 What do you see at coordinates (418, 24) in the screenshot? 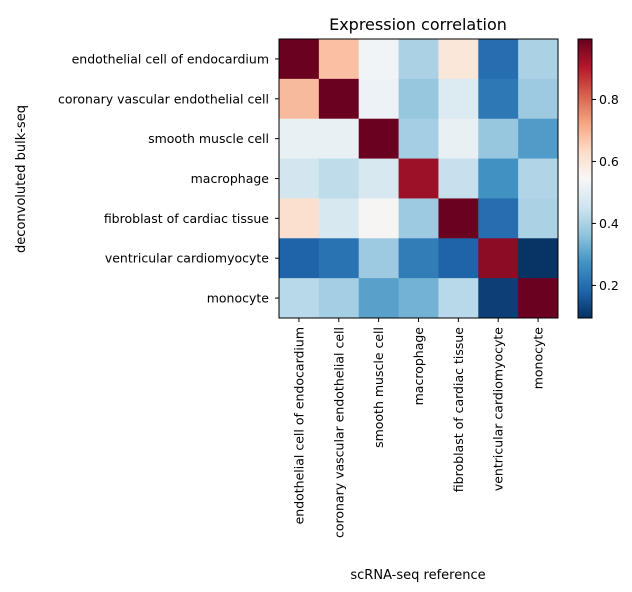
I see `chart-title: Expression correlation` at bounding box center [418, 24].